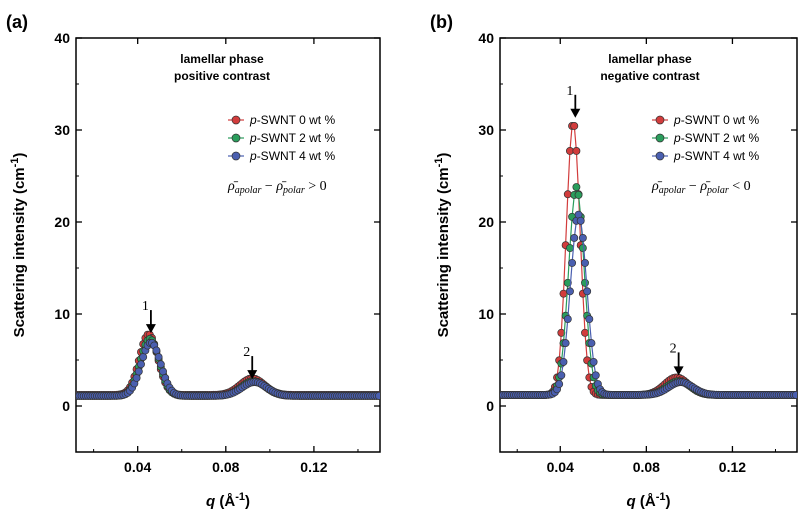  I want to click on panel-label: (b), so click(441, 22).